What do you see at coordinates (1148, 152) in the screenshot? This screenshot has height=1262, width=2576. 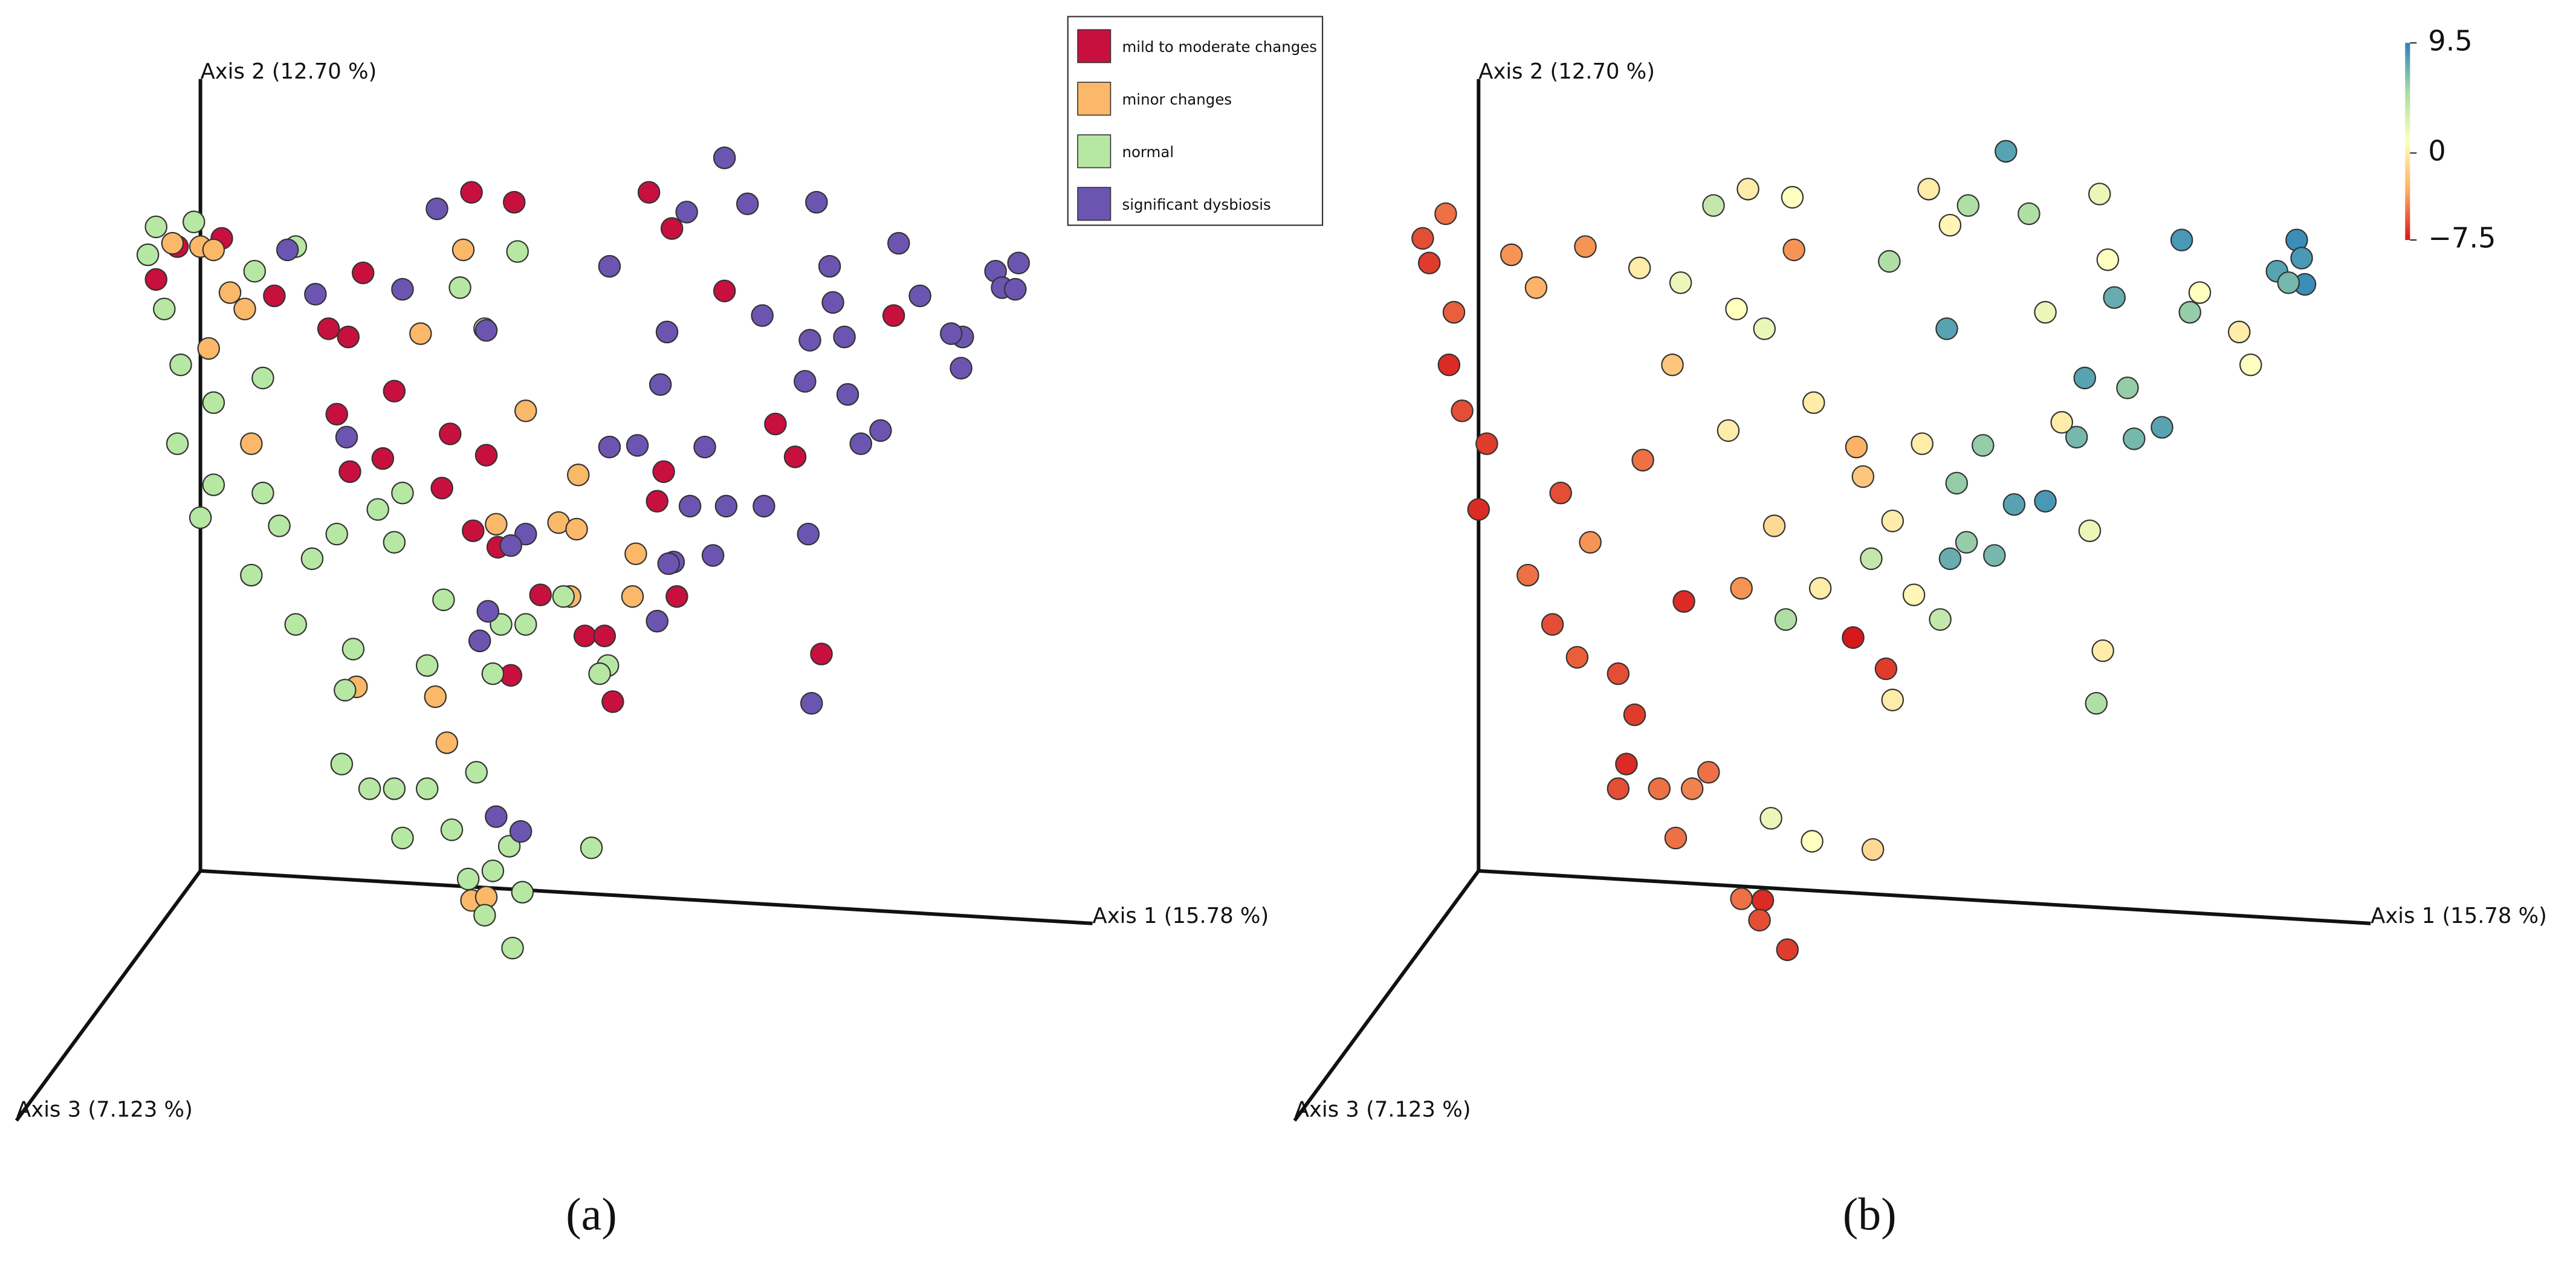 I see `legend-label: normal` at bounding box center [1148, 152].